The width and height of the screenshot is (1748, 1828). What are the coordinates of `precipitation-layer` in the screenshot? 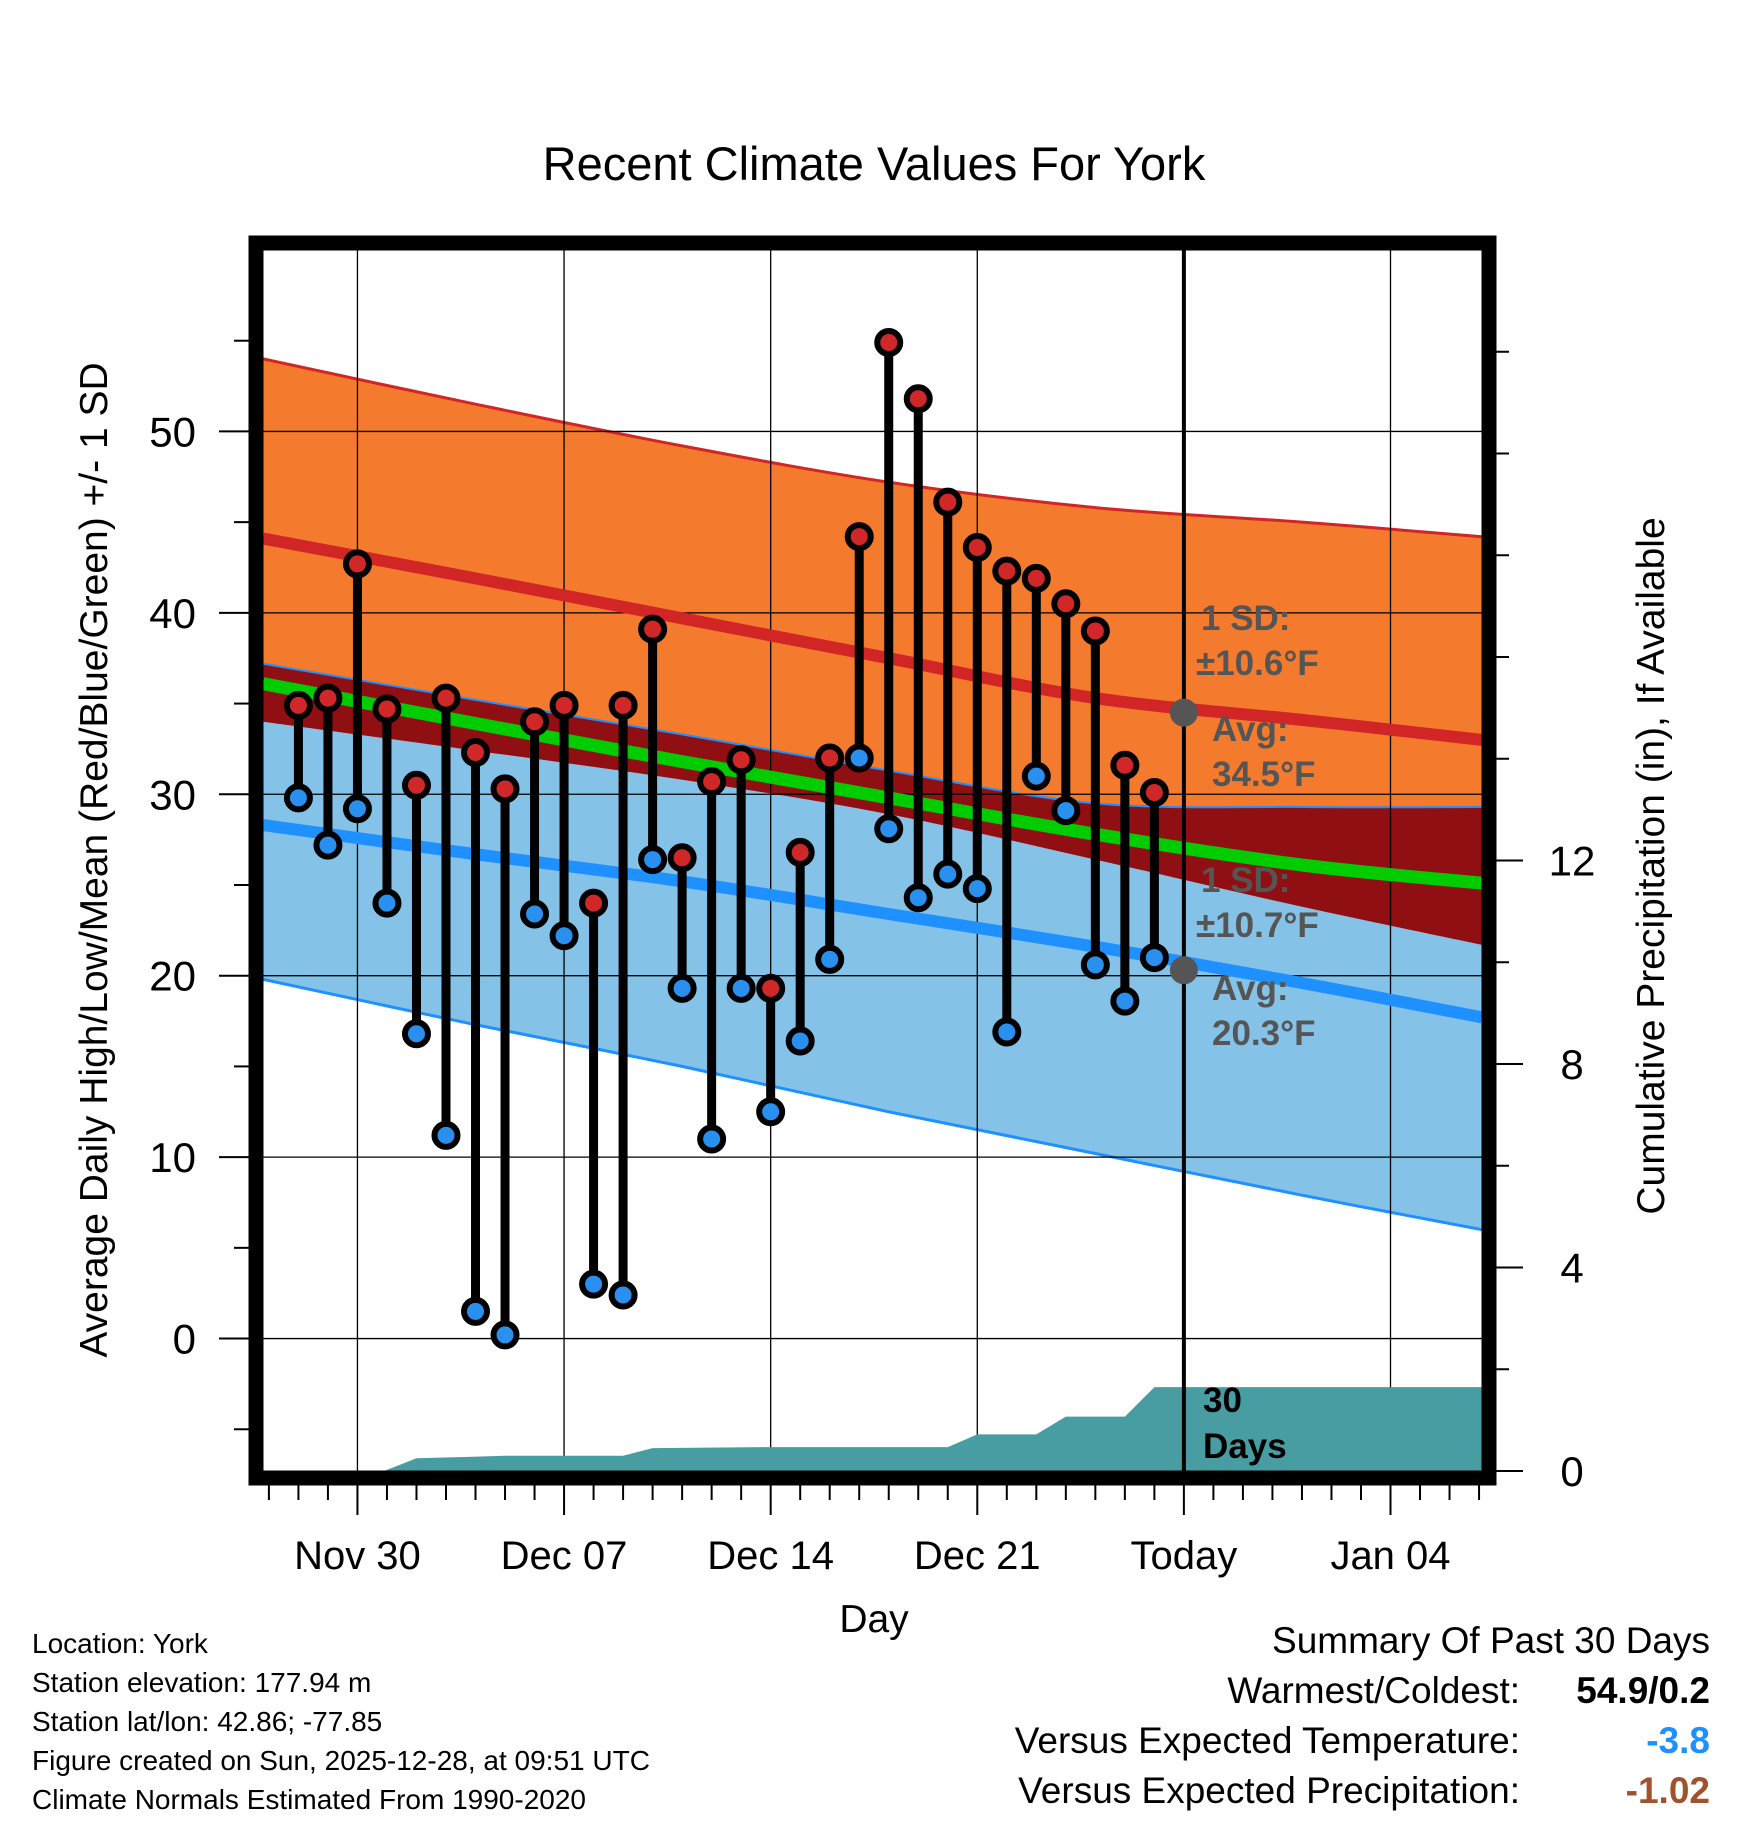 It's located at (872, 1429).